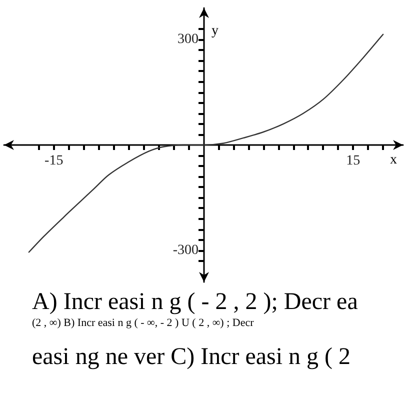  Describe the element at coordinates (54, 161) in the screenshot. I see `x-tick-label: -15` at that location.